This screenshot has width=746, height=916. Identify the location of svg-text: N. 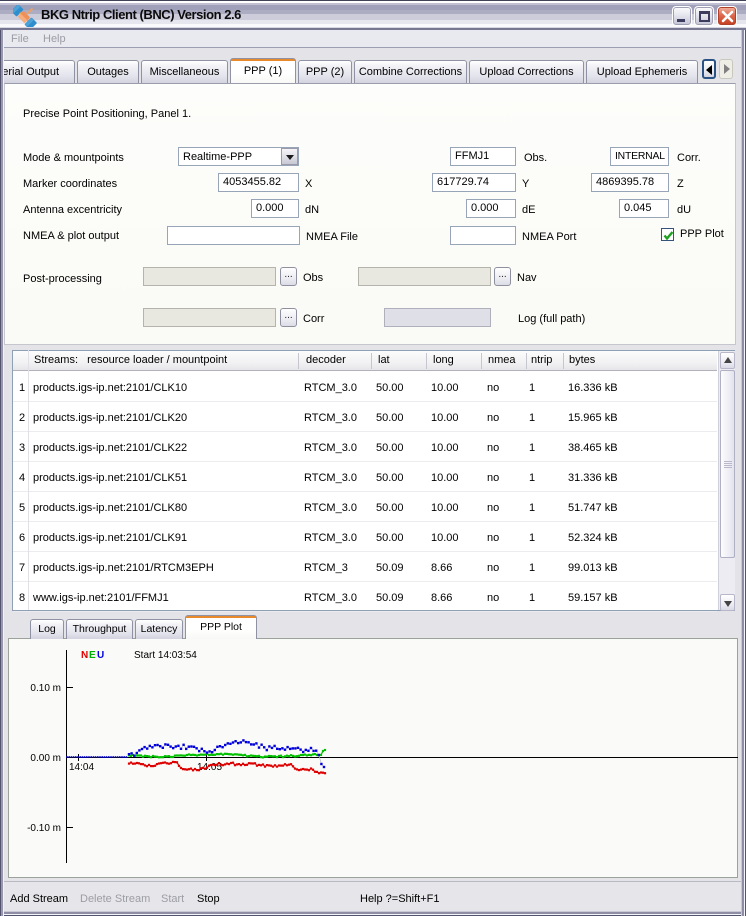
(84, 655).